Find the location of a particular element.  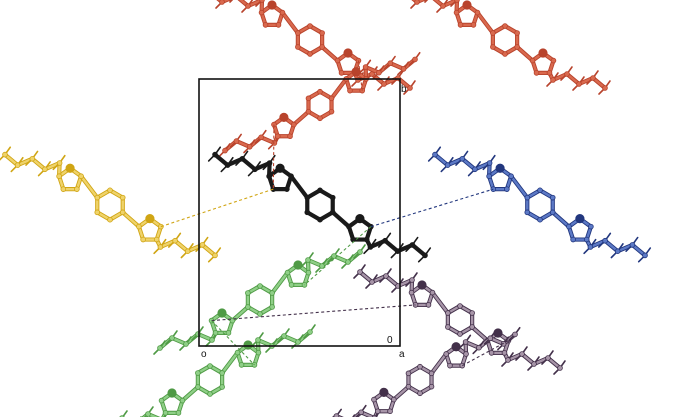

green-bottom-molecule is located at coordinates (217, 370).